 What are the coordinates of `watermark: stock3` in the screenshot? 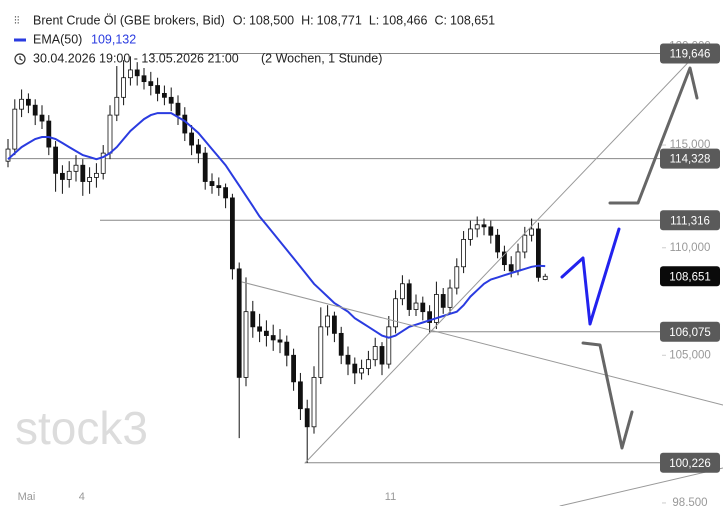 It's located at (81, 428).